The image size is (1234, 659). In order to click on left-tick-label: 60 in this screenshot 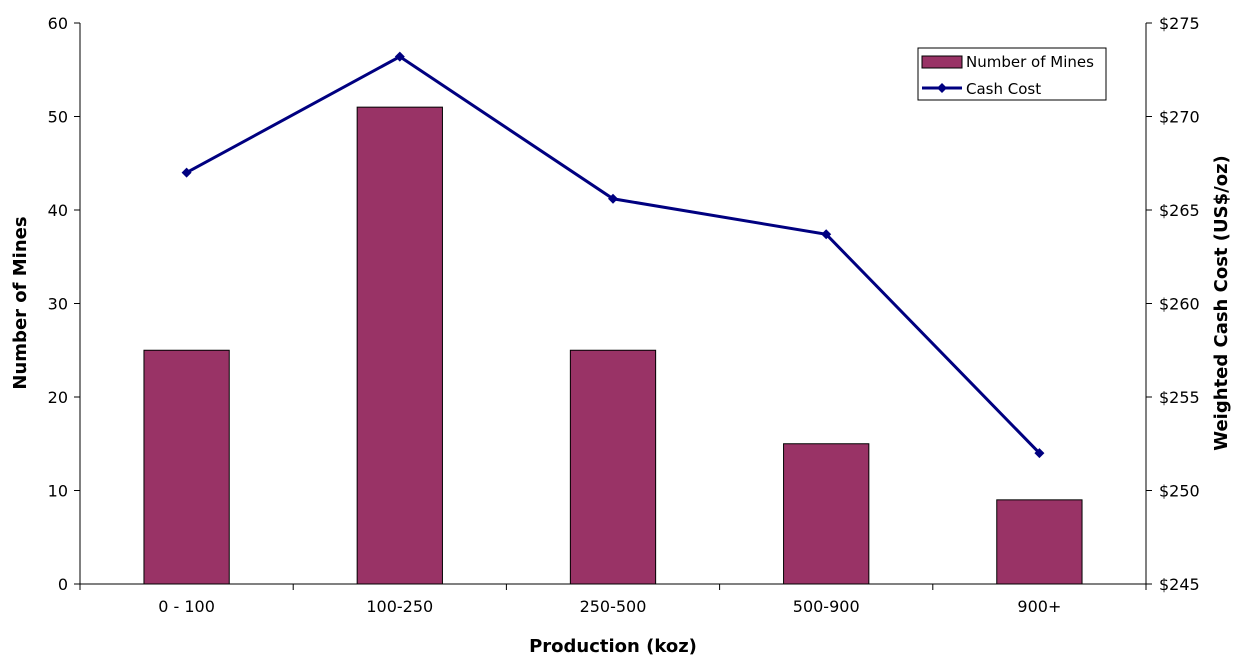, I will do `click(58, 23)`.